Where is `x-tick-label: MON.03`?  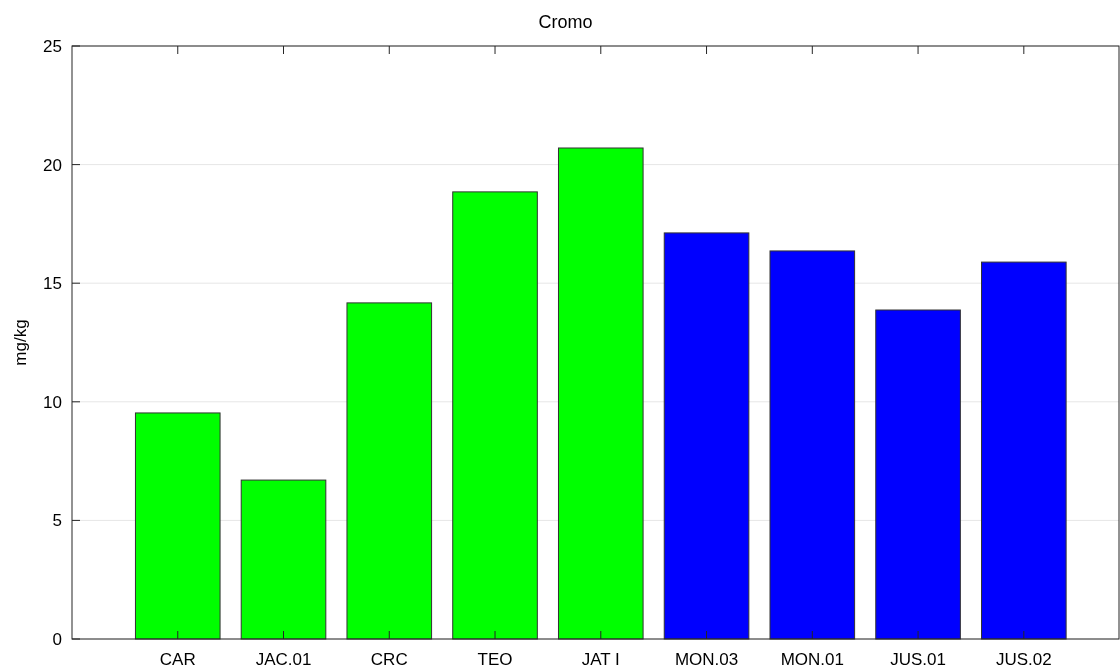
x-tick-label: MON.03 is located at coordinates (706, 658).